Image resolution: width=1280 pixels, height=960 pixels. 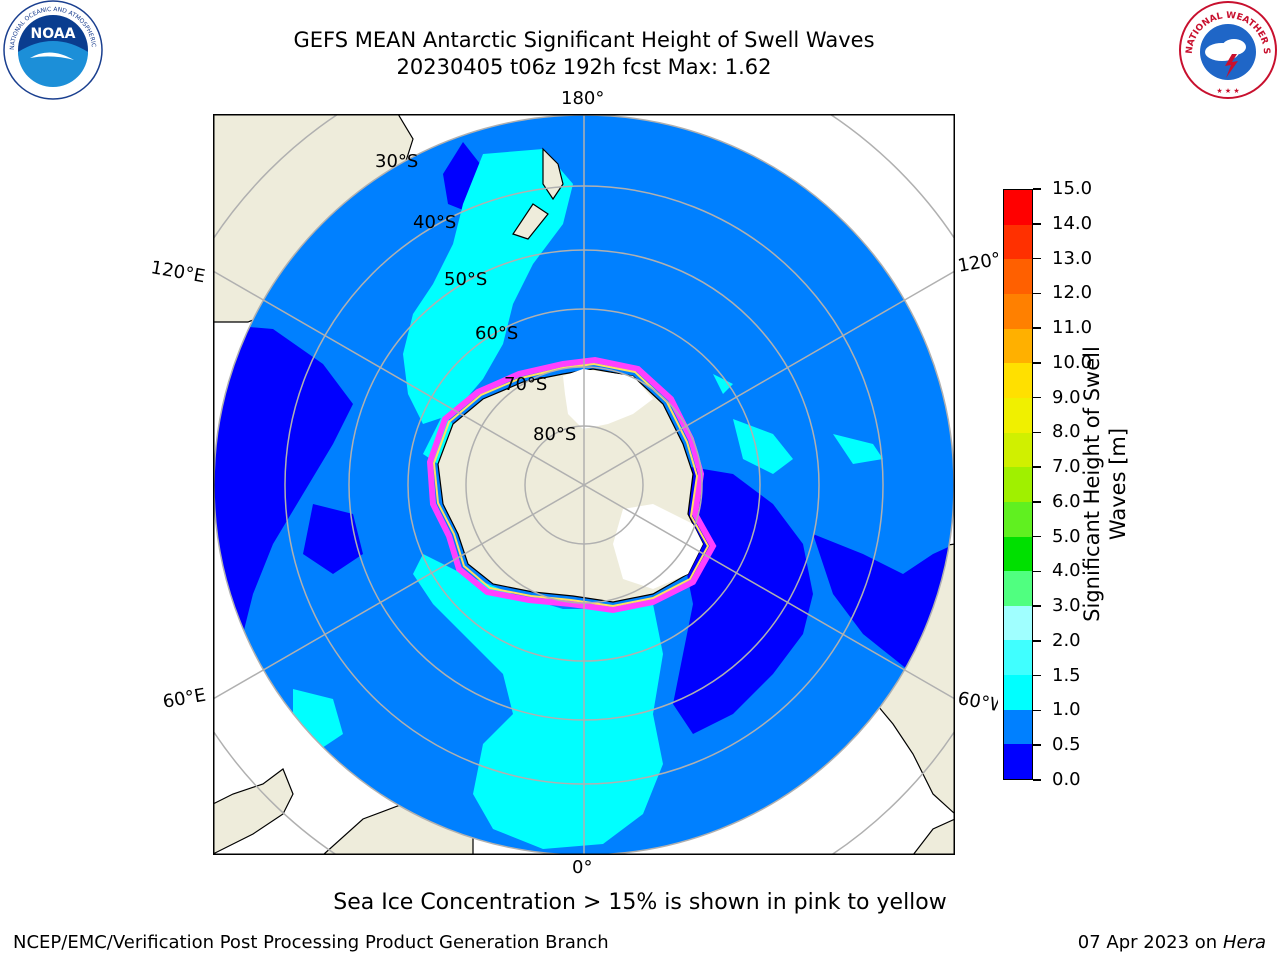 What do you see at coordinates (1105, 484) in the screenshot?
I see `colorbar-label: Significant Height of Swell Waves [m]` at bounding box center [1105, 484].